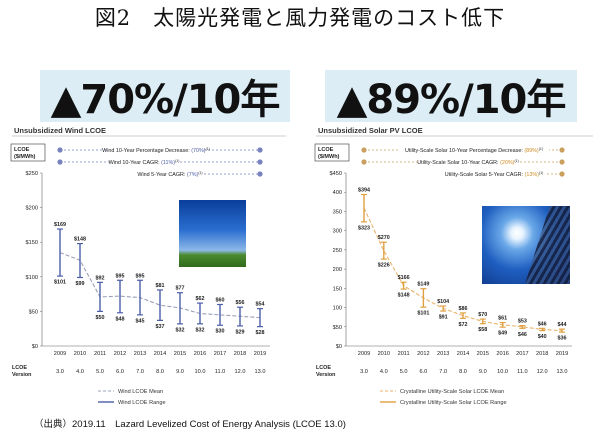 The image size is (600, 436). What do you see at coordinates (562, 354) in the screenshot?
I see `x-tick-label: 2019` at bounding box center [562, 354].